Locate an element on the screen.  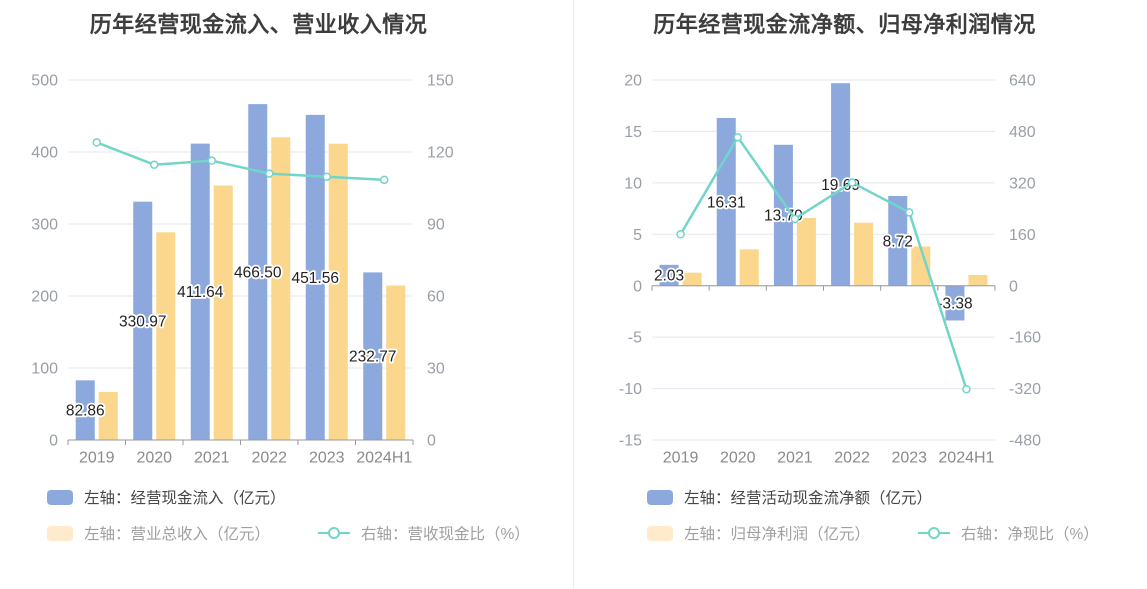
legend-label: 左轴：经营现金流入（亿元） is located at coordinates (185, 498).